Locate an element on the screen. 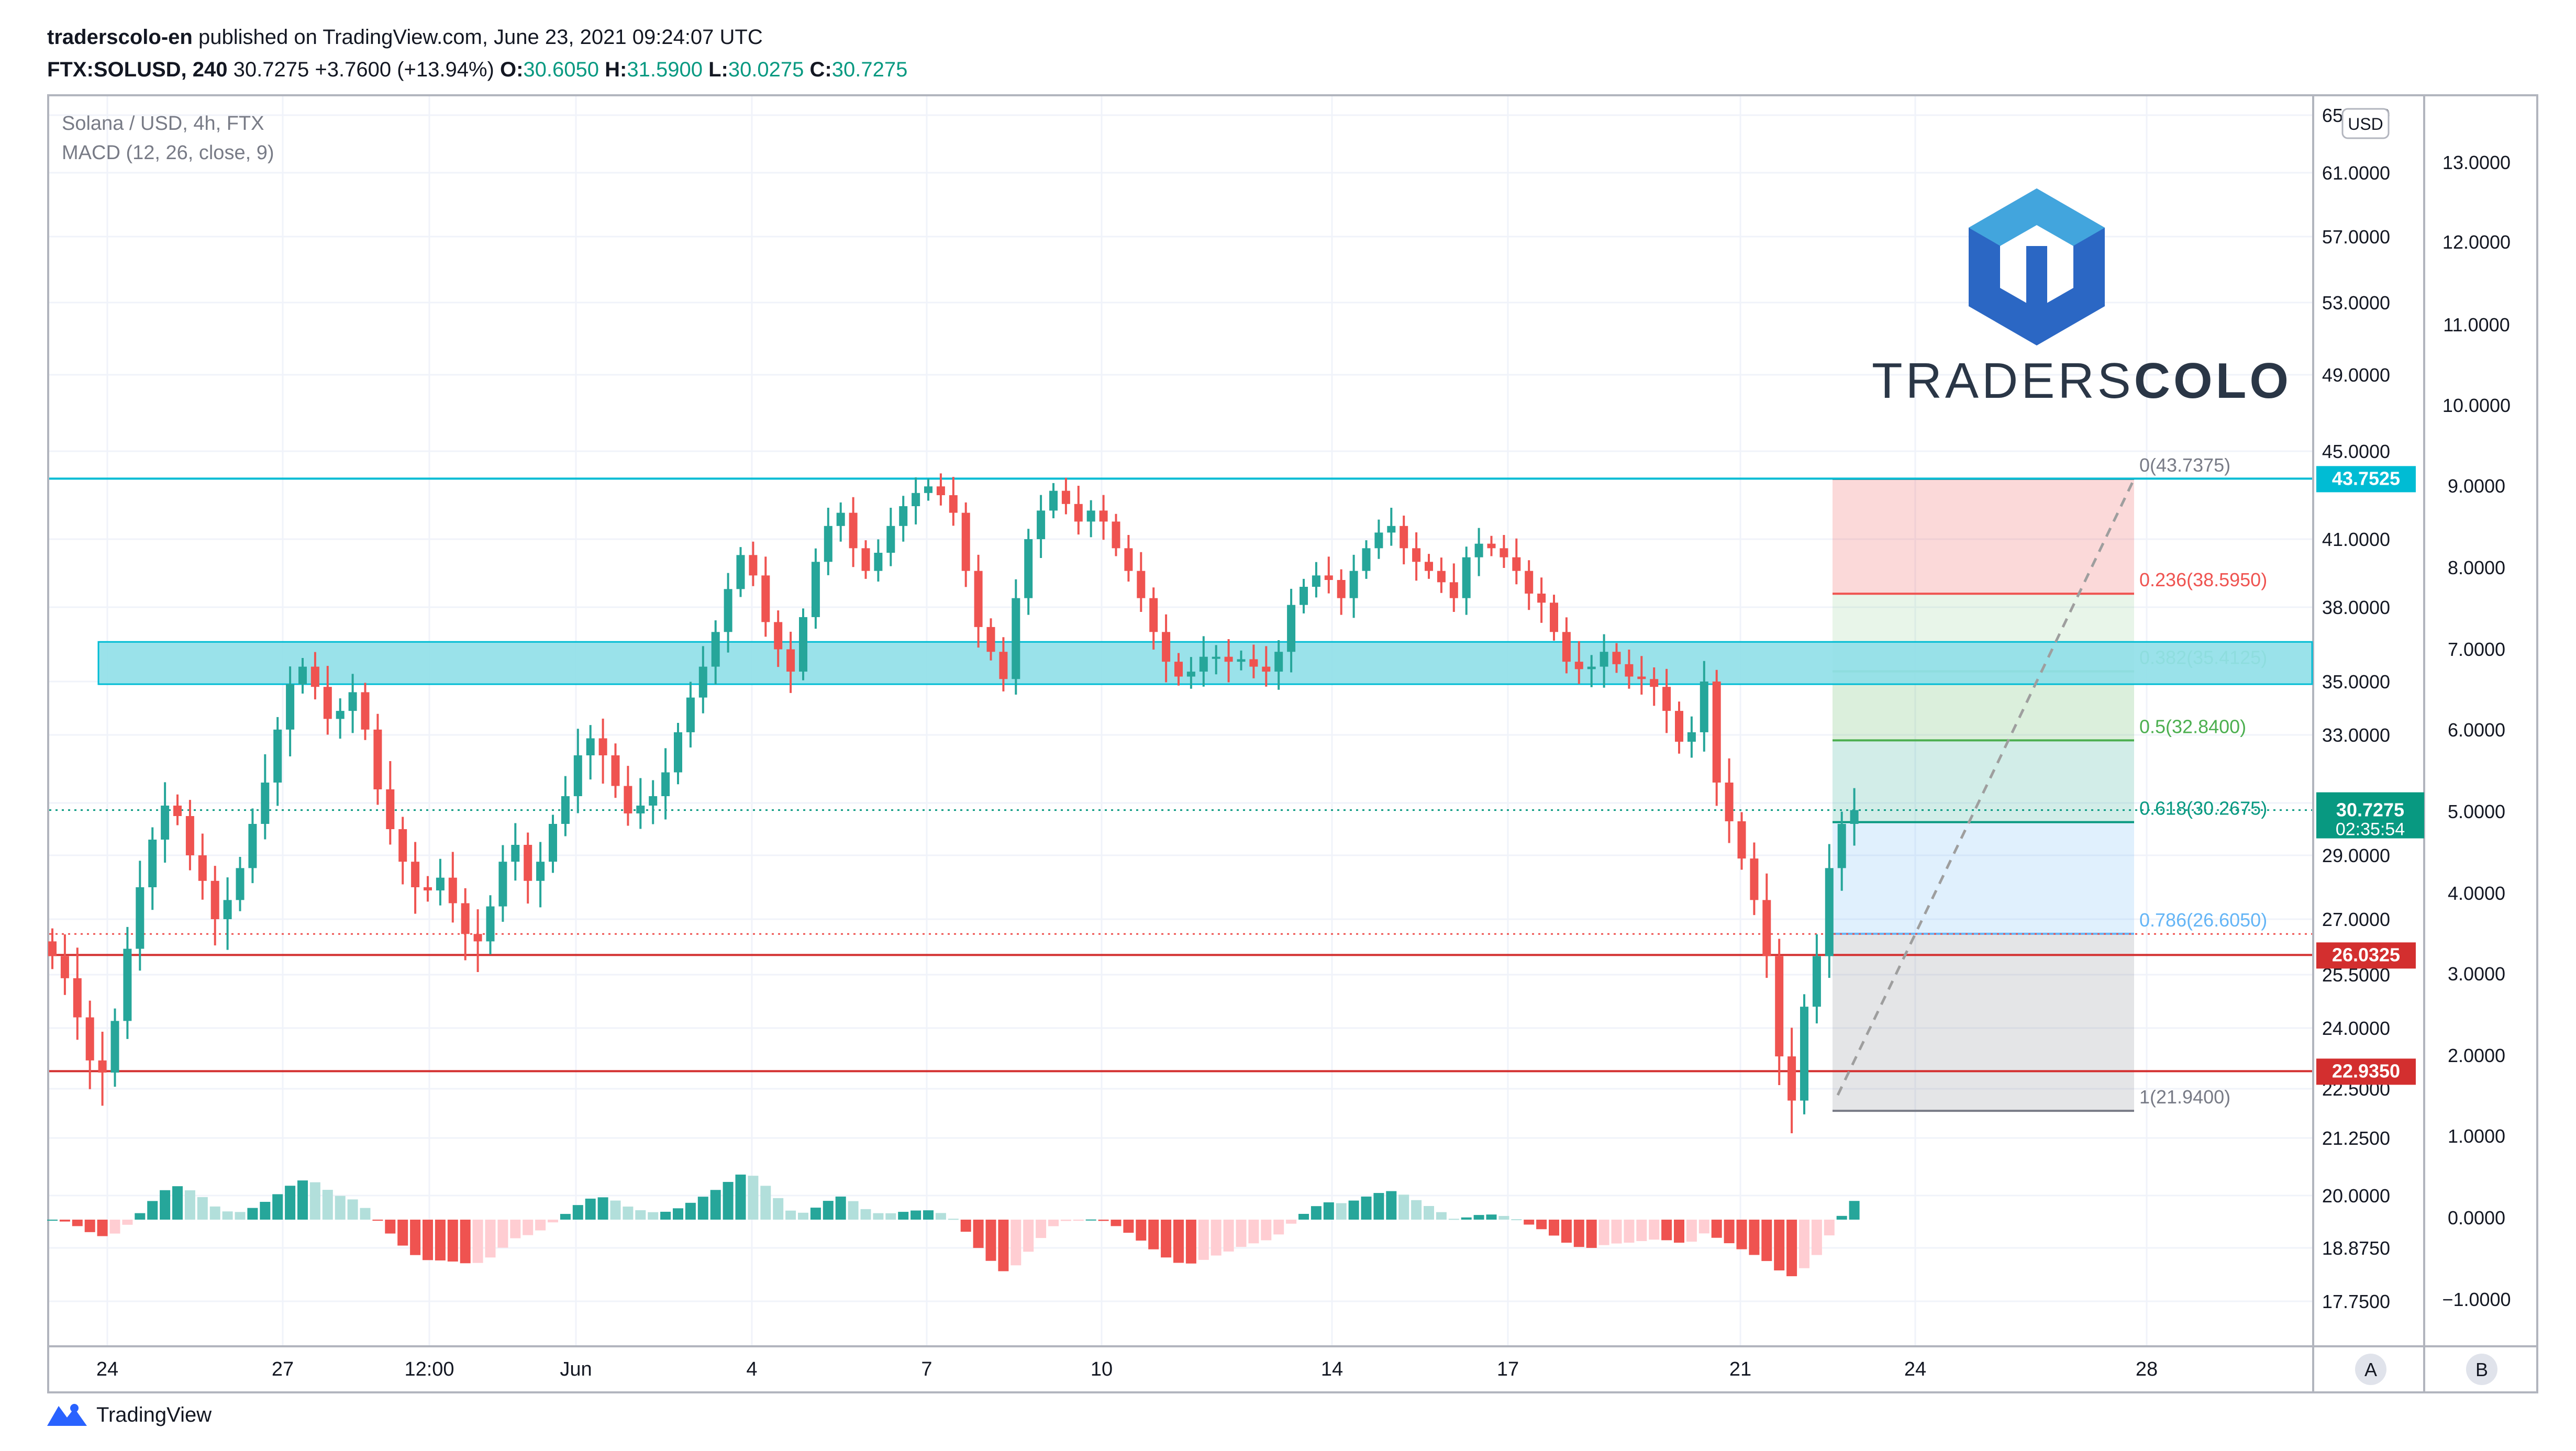 The image size is (2576, 1451). price-tick-label: 24.0000 is located at coordinates (2356, 1028).